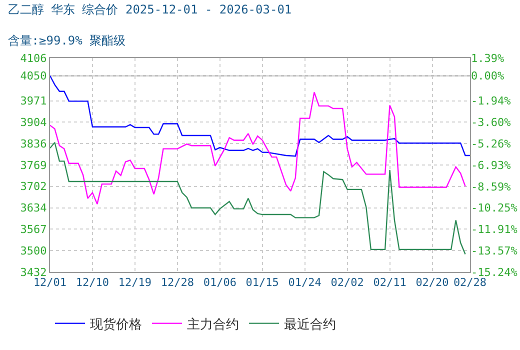 The height and width of the screenshot is (350, 520). Describe the element at coordinates (470, 283) in the screenshot. I see `x-tick-label: 02/28` at that location.